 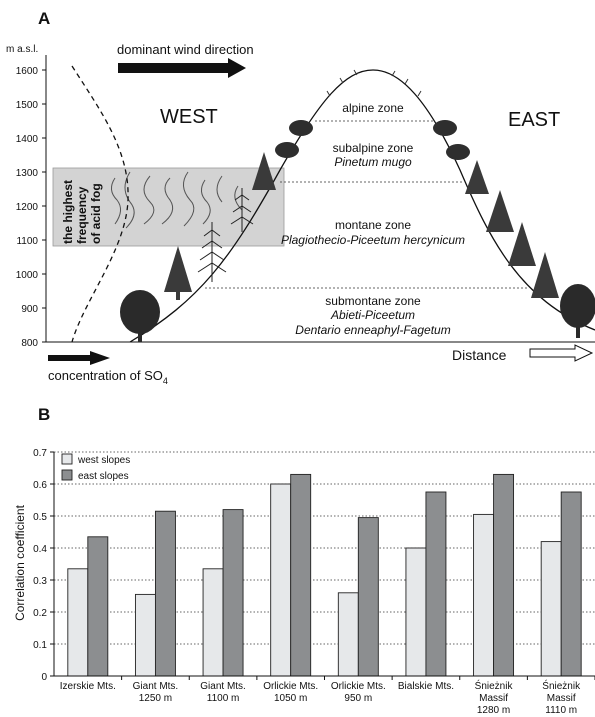 I want to click on so4-concentration-curve, so click(x=100, y=204).